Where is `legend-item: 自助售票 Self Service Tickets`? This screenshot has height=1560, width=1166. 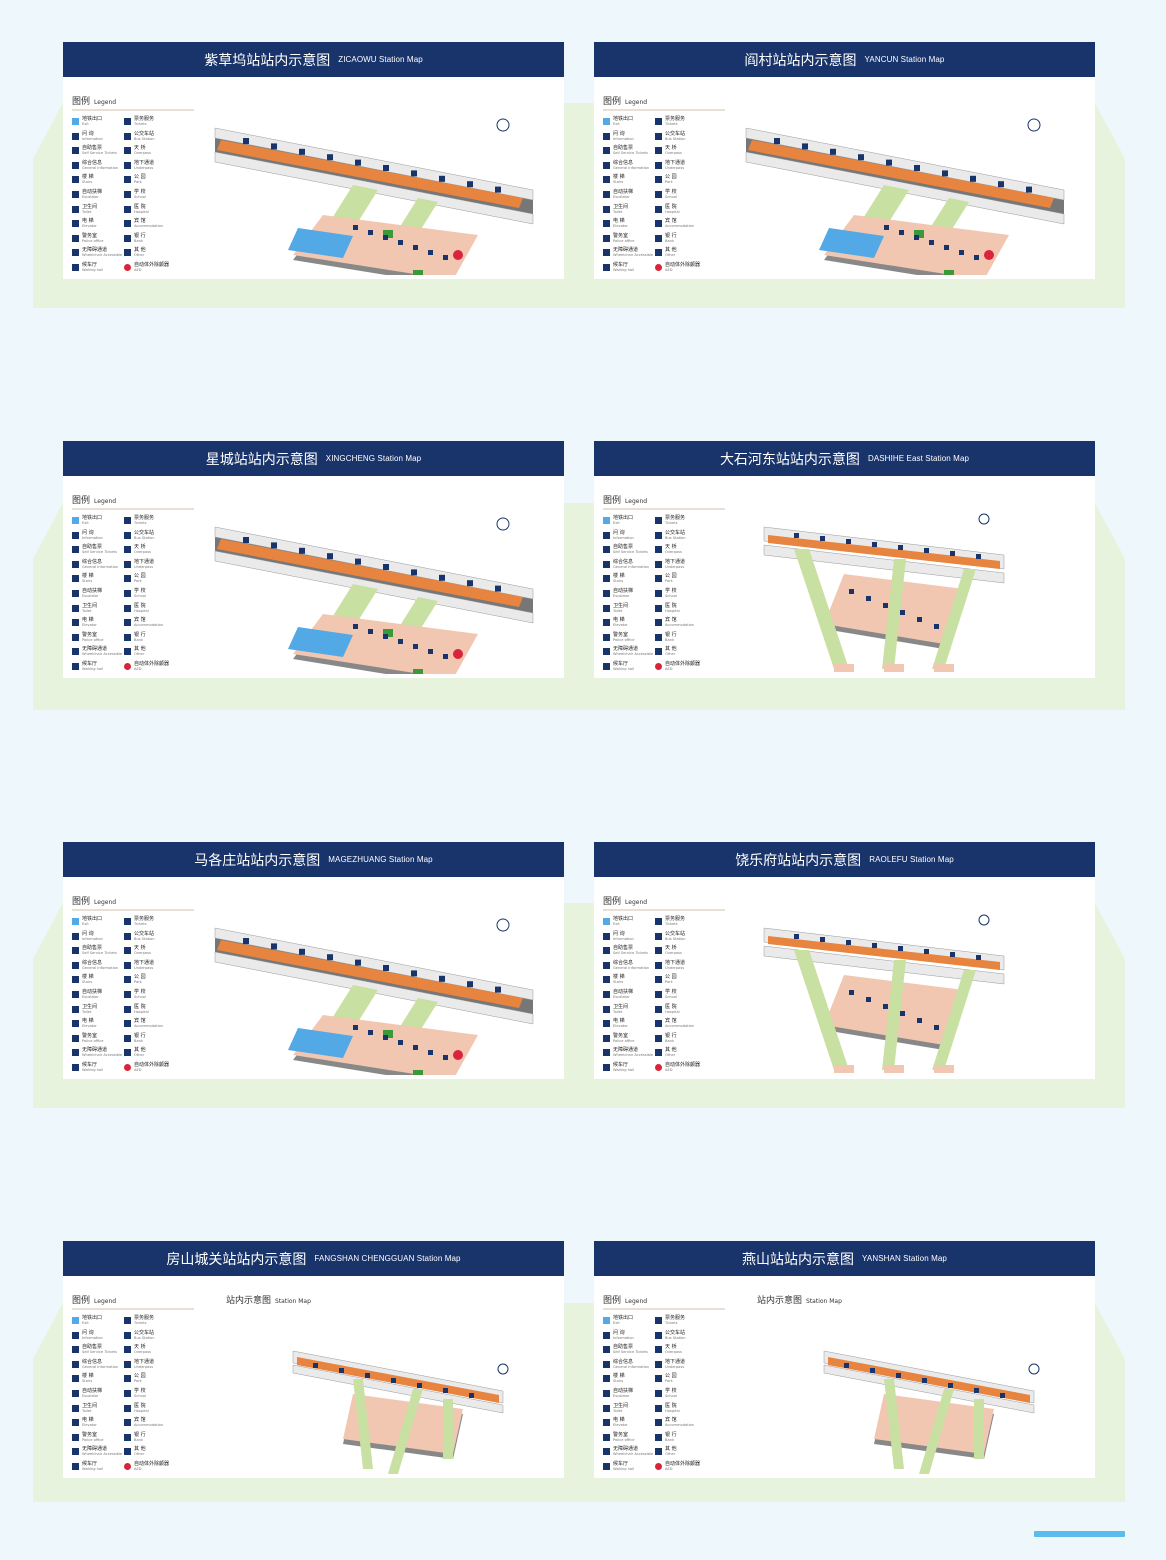
legend-item: 自助售票 Self Service Tickets is located at coordinates (98, 151).